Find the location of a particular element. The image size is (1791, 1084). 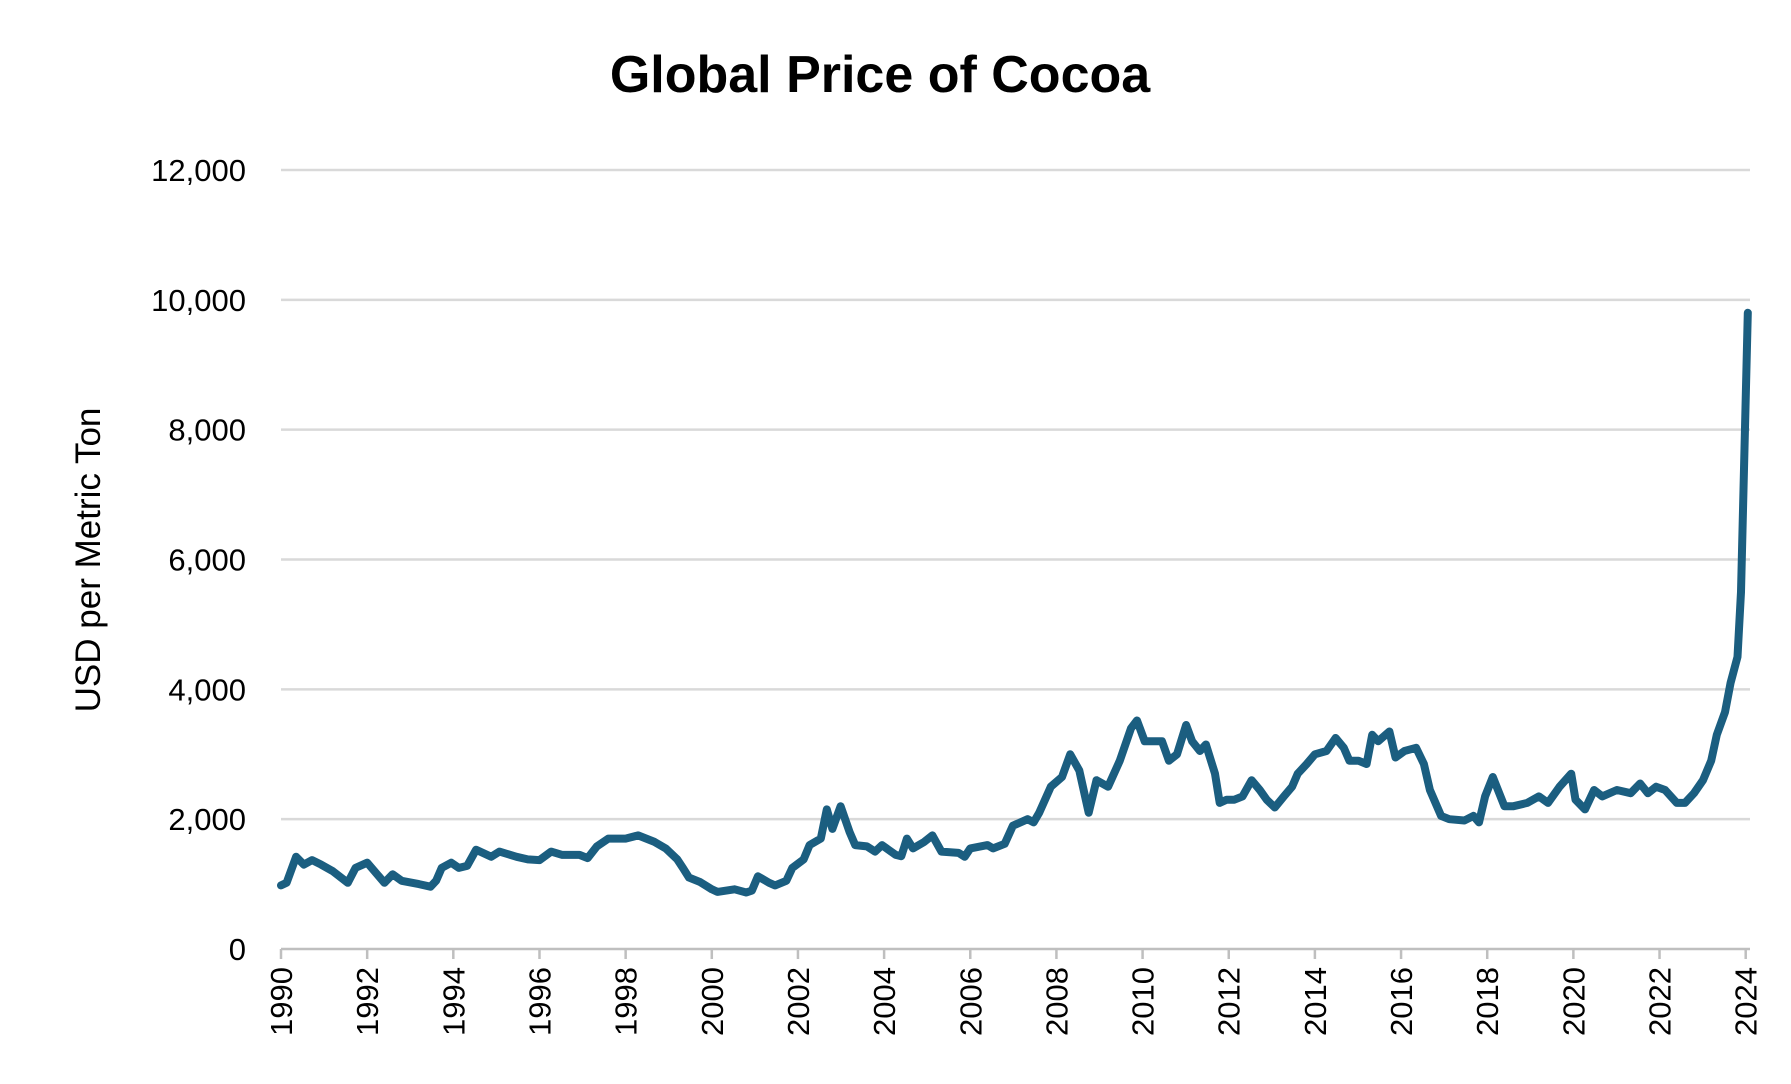

x-tick-label: 2020 is located at coordinates (1573, 1001).